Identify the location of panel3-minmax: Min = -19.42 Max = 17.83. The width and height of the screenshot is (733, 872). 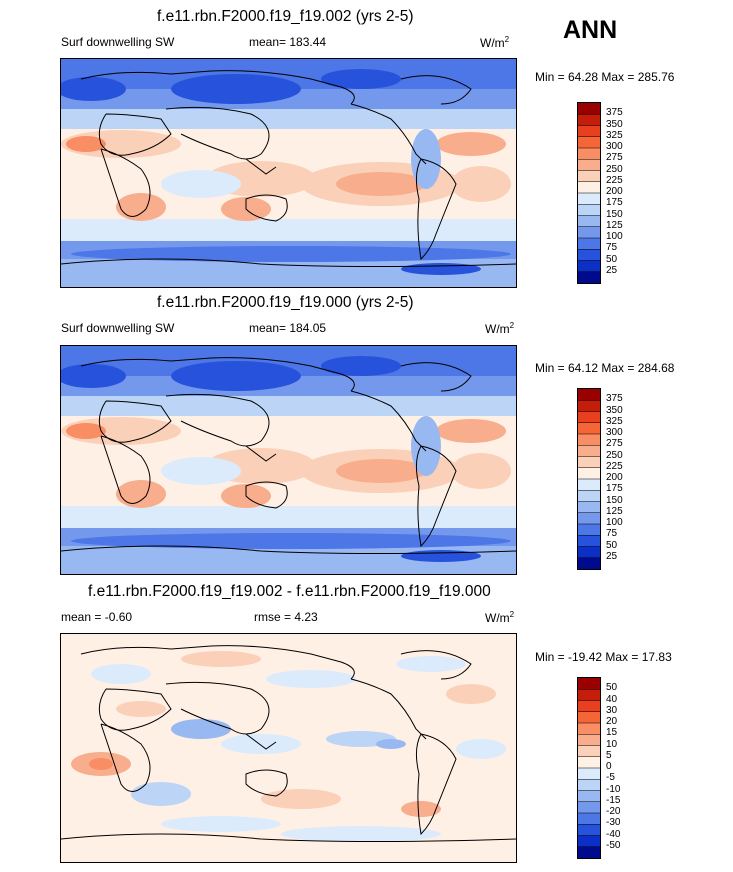
(603, 657).